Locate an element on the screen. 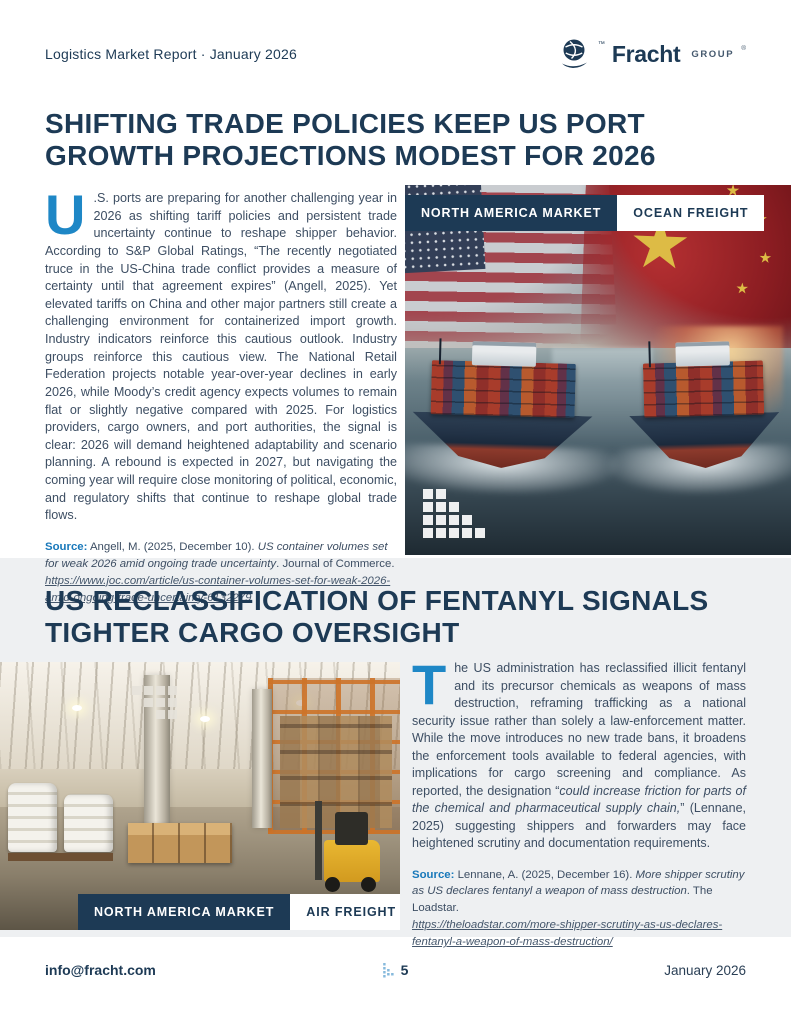 This screenshot has width=791, height=1024. container-ship-right is located at coordinates (699, 414).